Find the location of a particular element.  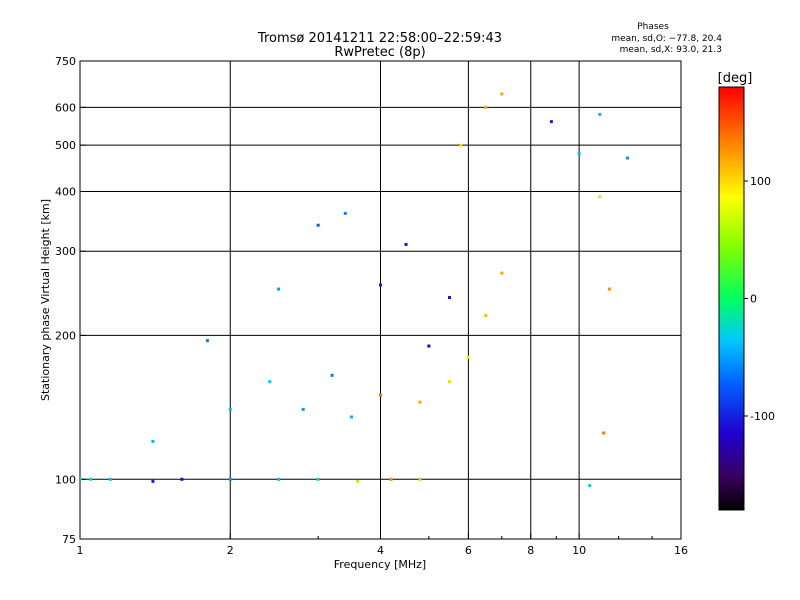

phase-stats-x: mean, sd,X: 93.0, 21.3 is located at coordinates (671, 50).